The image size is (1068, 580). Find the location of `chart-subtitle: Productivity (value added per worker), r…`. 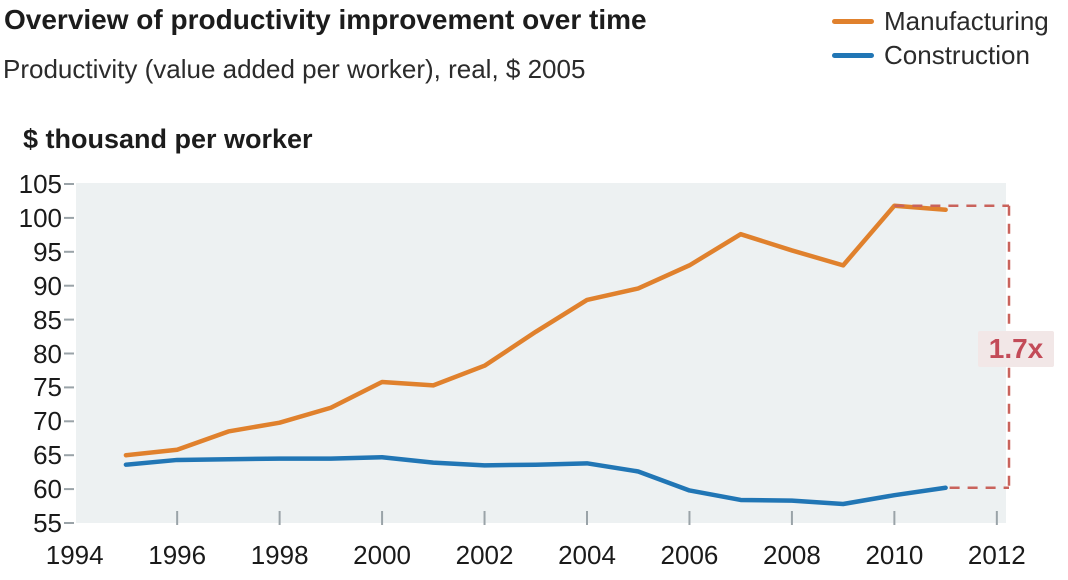

chart-subtitle: Productivity (value added per worker), r… is located at coordinates (294, 69).